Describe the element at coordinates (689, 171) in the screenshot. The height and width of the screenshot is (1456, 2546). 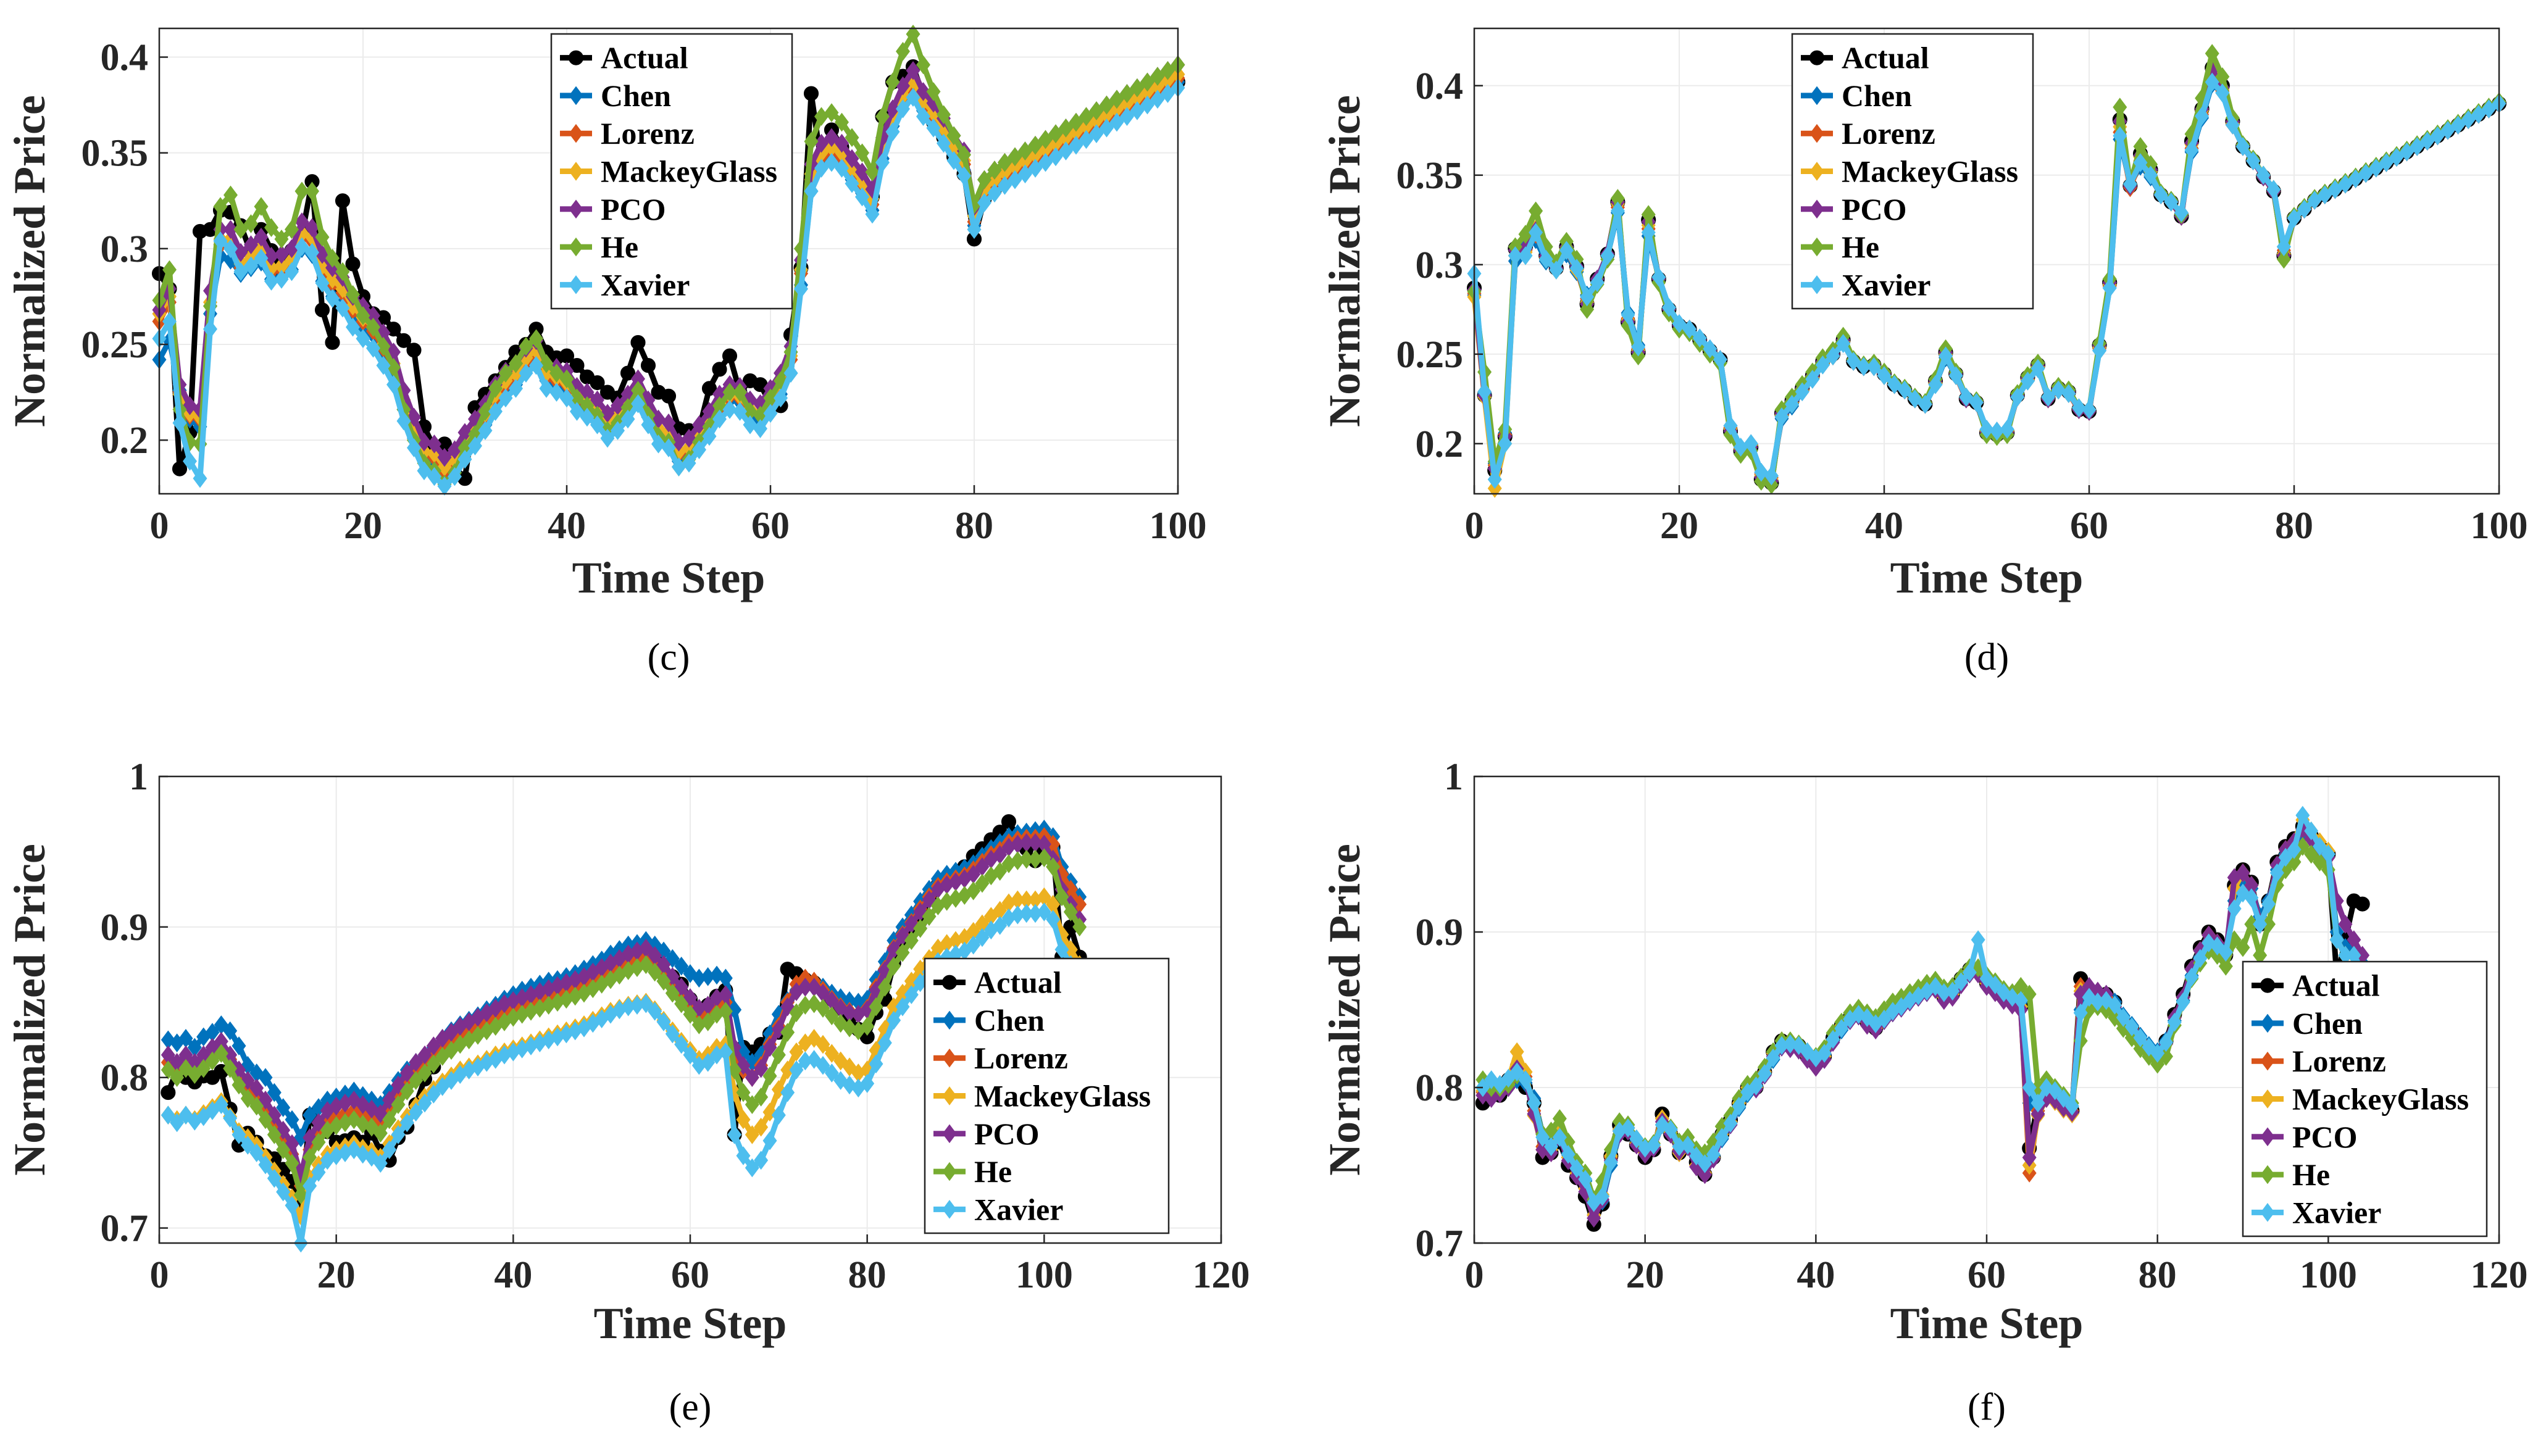
I see `legend-label: MackeyGlass` at that location.